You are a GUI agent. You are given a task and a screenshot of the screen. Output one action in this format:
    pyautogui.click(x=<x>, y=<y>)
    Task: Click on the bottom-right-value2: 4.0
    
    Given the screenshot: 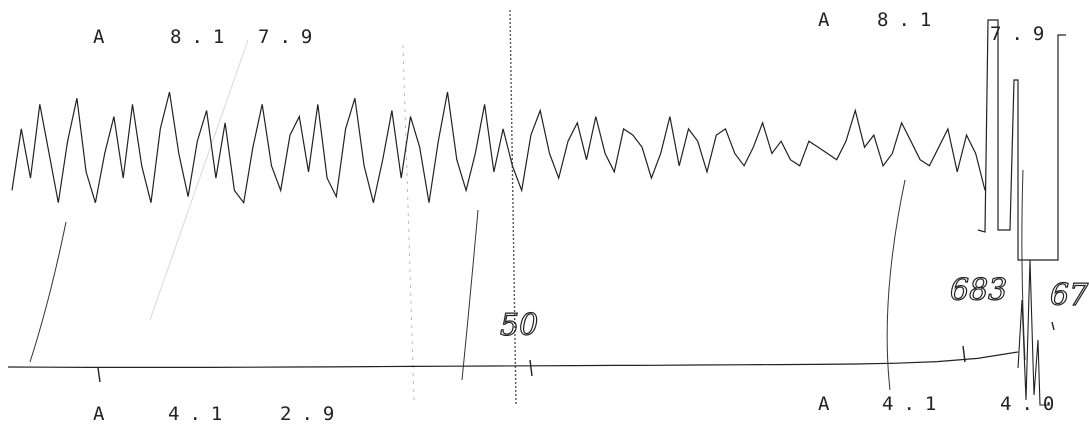 What is the action you would take?
    pyautogui.click(x=1032, y=404)
    